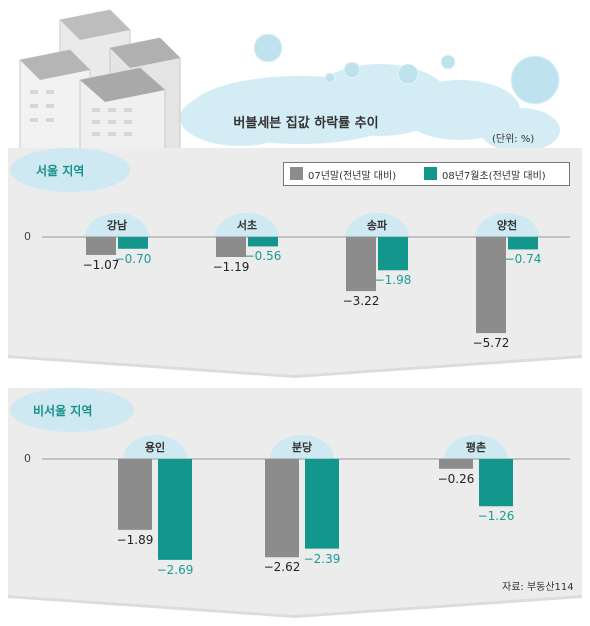 This screenshot has height=626, width=590. What do you see at coordinates (101, 264) in the screenshot?
I see `data-label: −1.07` at bounding box center [101, 264].